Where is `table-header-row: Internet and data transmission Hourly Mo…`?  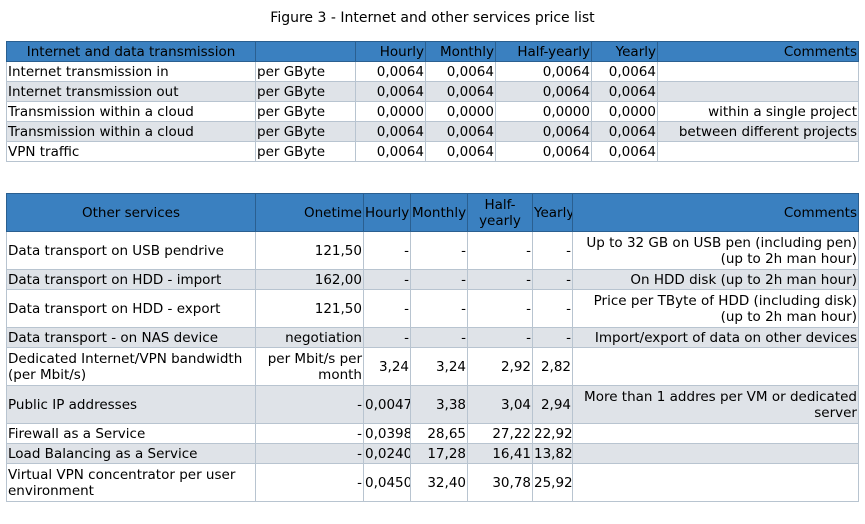
table-header-row: Internet and data transmission Hourly Mo… is located at coordinates (432, 51).